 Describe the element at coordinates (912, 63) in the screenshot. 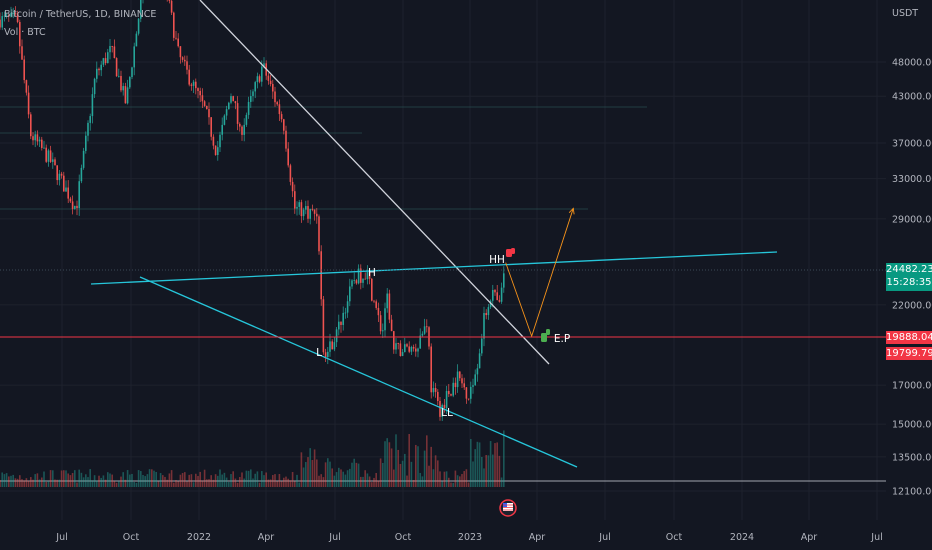

I see `y-tick-label: 48000.00` at that location.